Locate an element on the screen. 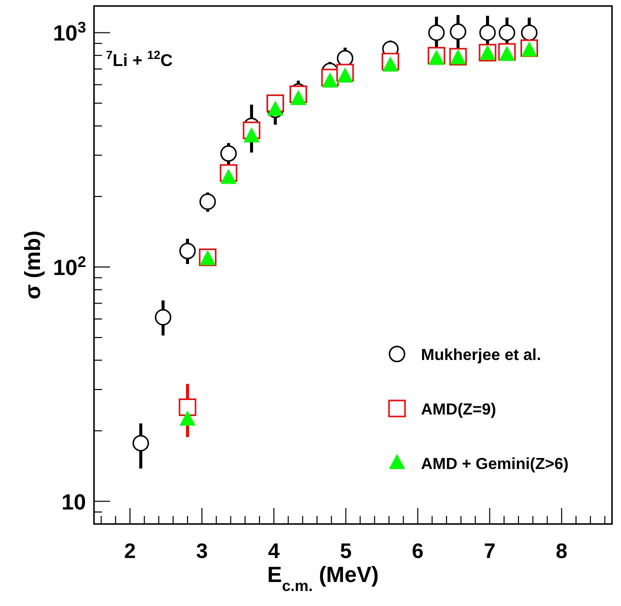 The height and width of the screenshot is (606, 621). x-tick-label: 3 is located at coordinates (202, 551).